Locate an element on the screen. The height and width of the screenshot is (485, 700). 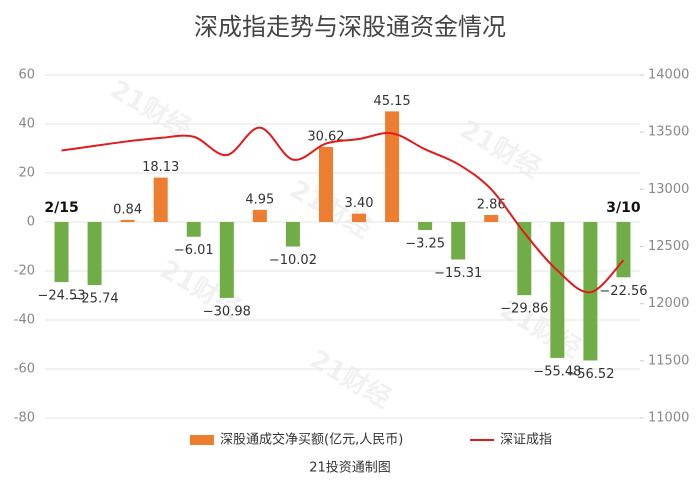
x-tick-label: 2/15 is located at coordinates (61, 208).